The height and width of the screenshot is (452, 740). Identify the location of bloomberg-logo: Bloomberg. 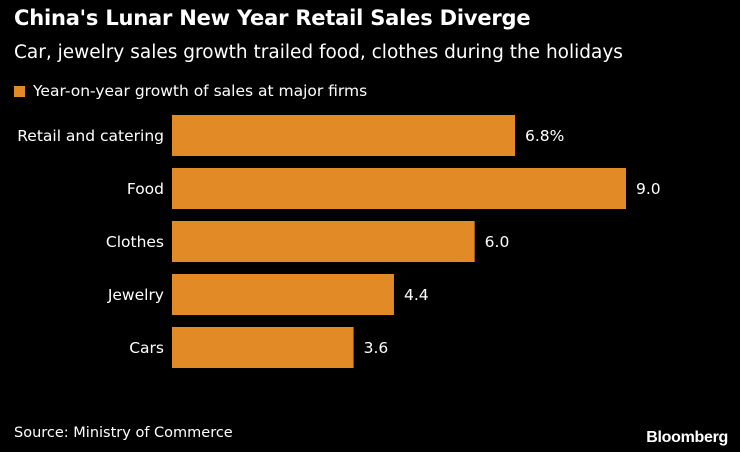
(687, 437).